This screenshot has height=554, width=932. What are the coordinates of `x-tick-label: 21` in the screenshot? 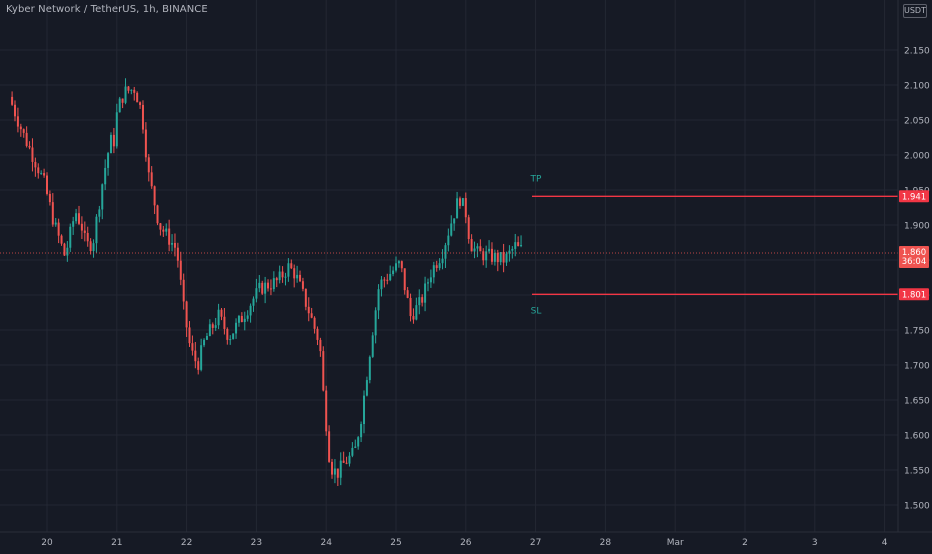 It's located at (116, 543).